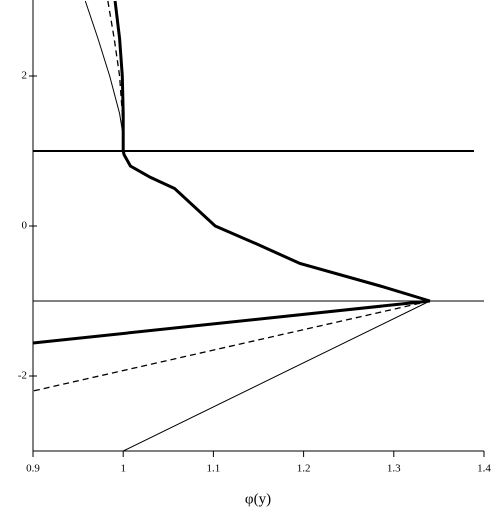 The width and height of the screenshot is (492, 512). I want to click on x-tick-label: 1, so click(123, 469).